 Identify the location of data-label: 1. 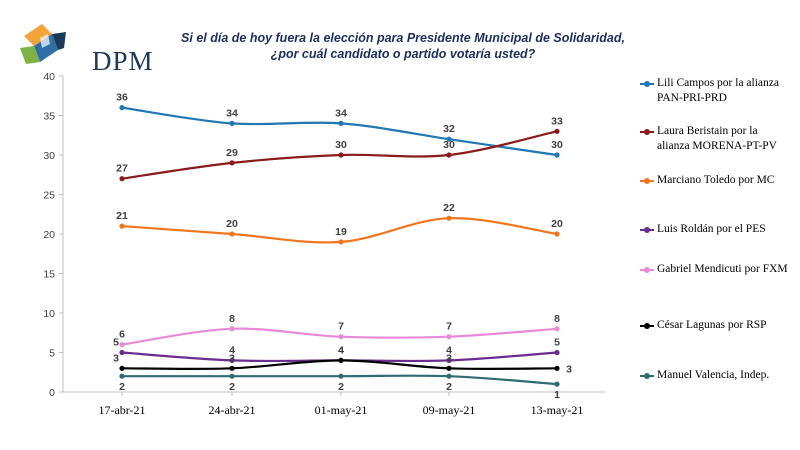
(557, 395).